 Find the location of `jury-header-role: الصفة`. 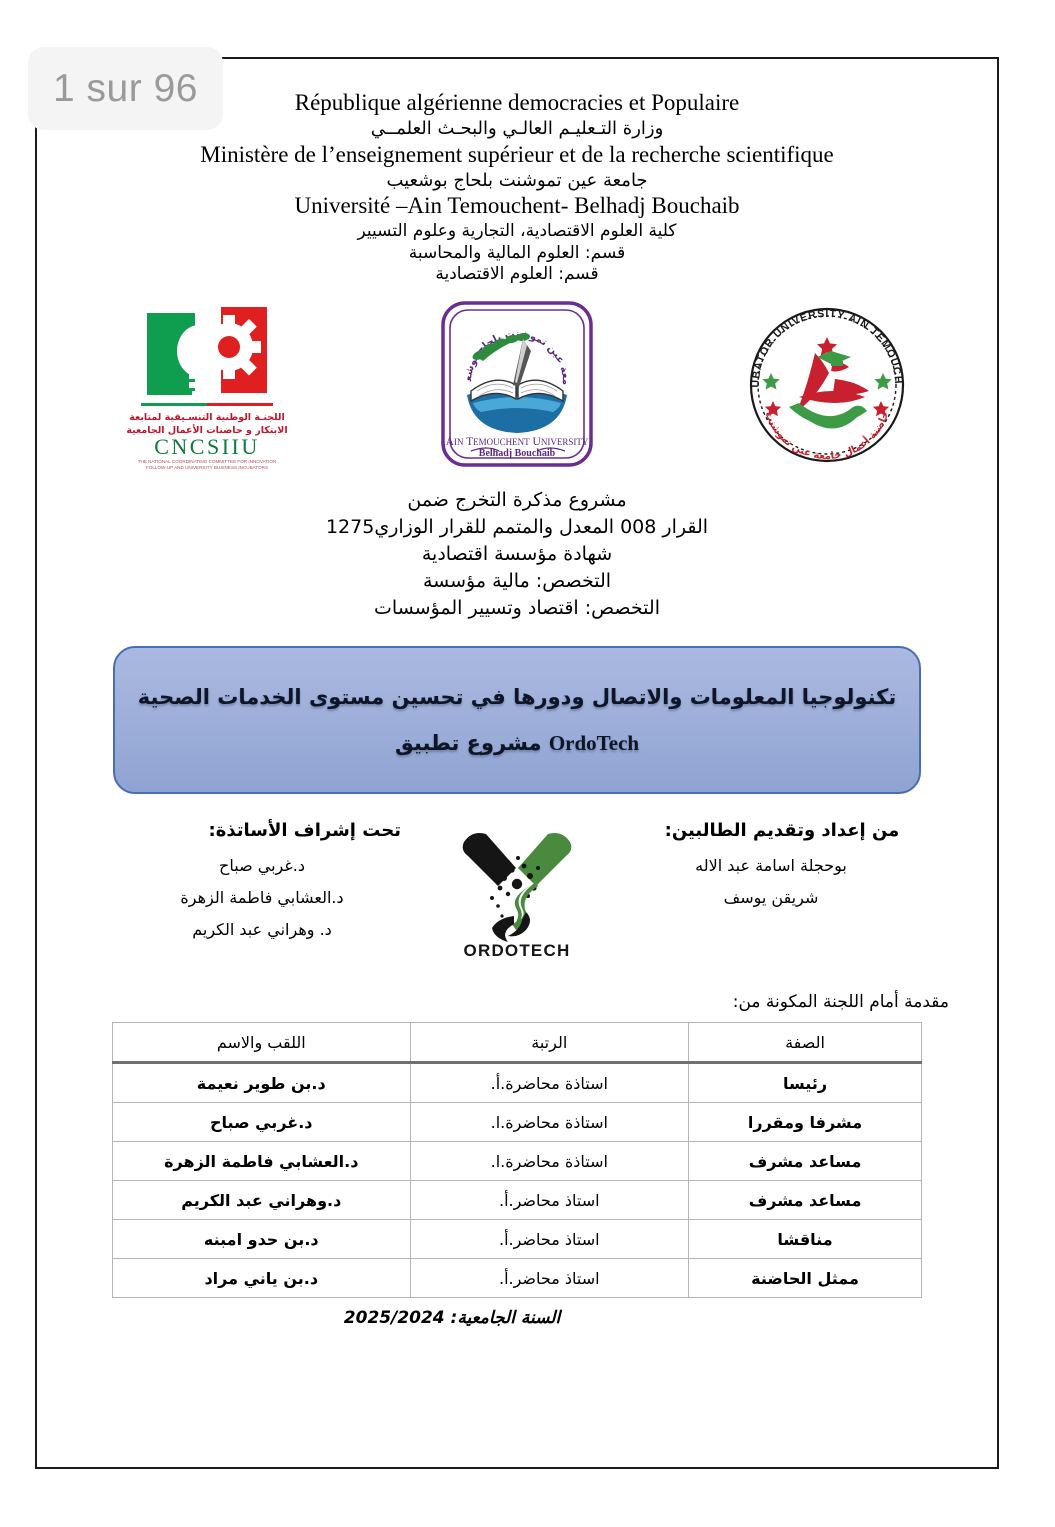

jury-header-role: الصفة is located at coordinates (805, 1043).